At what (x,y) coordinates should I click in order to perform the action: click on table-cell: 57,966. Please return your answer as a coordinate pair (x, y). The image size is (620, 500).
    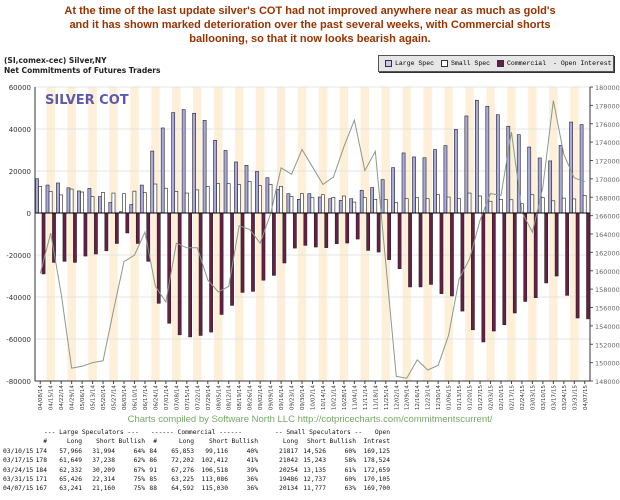
    Looking at the image, I should click on (70, 451).